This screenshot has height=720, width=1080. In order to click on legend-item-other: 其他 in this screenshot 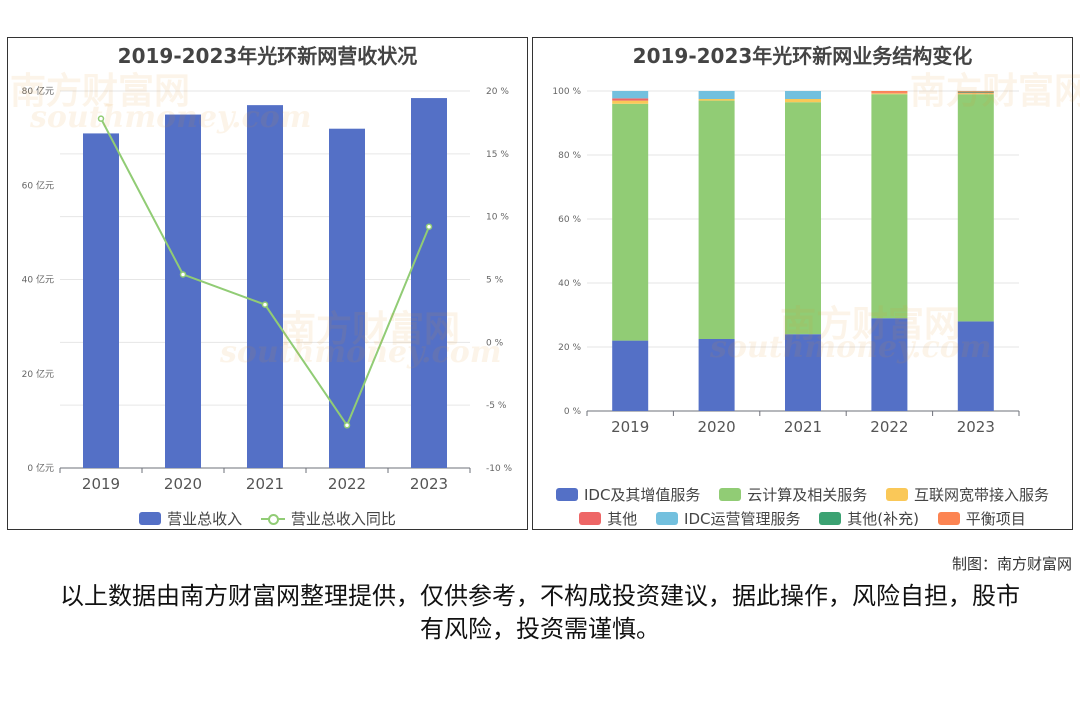, I will do `click(608, 518)`.